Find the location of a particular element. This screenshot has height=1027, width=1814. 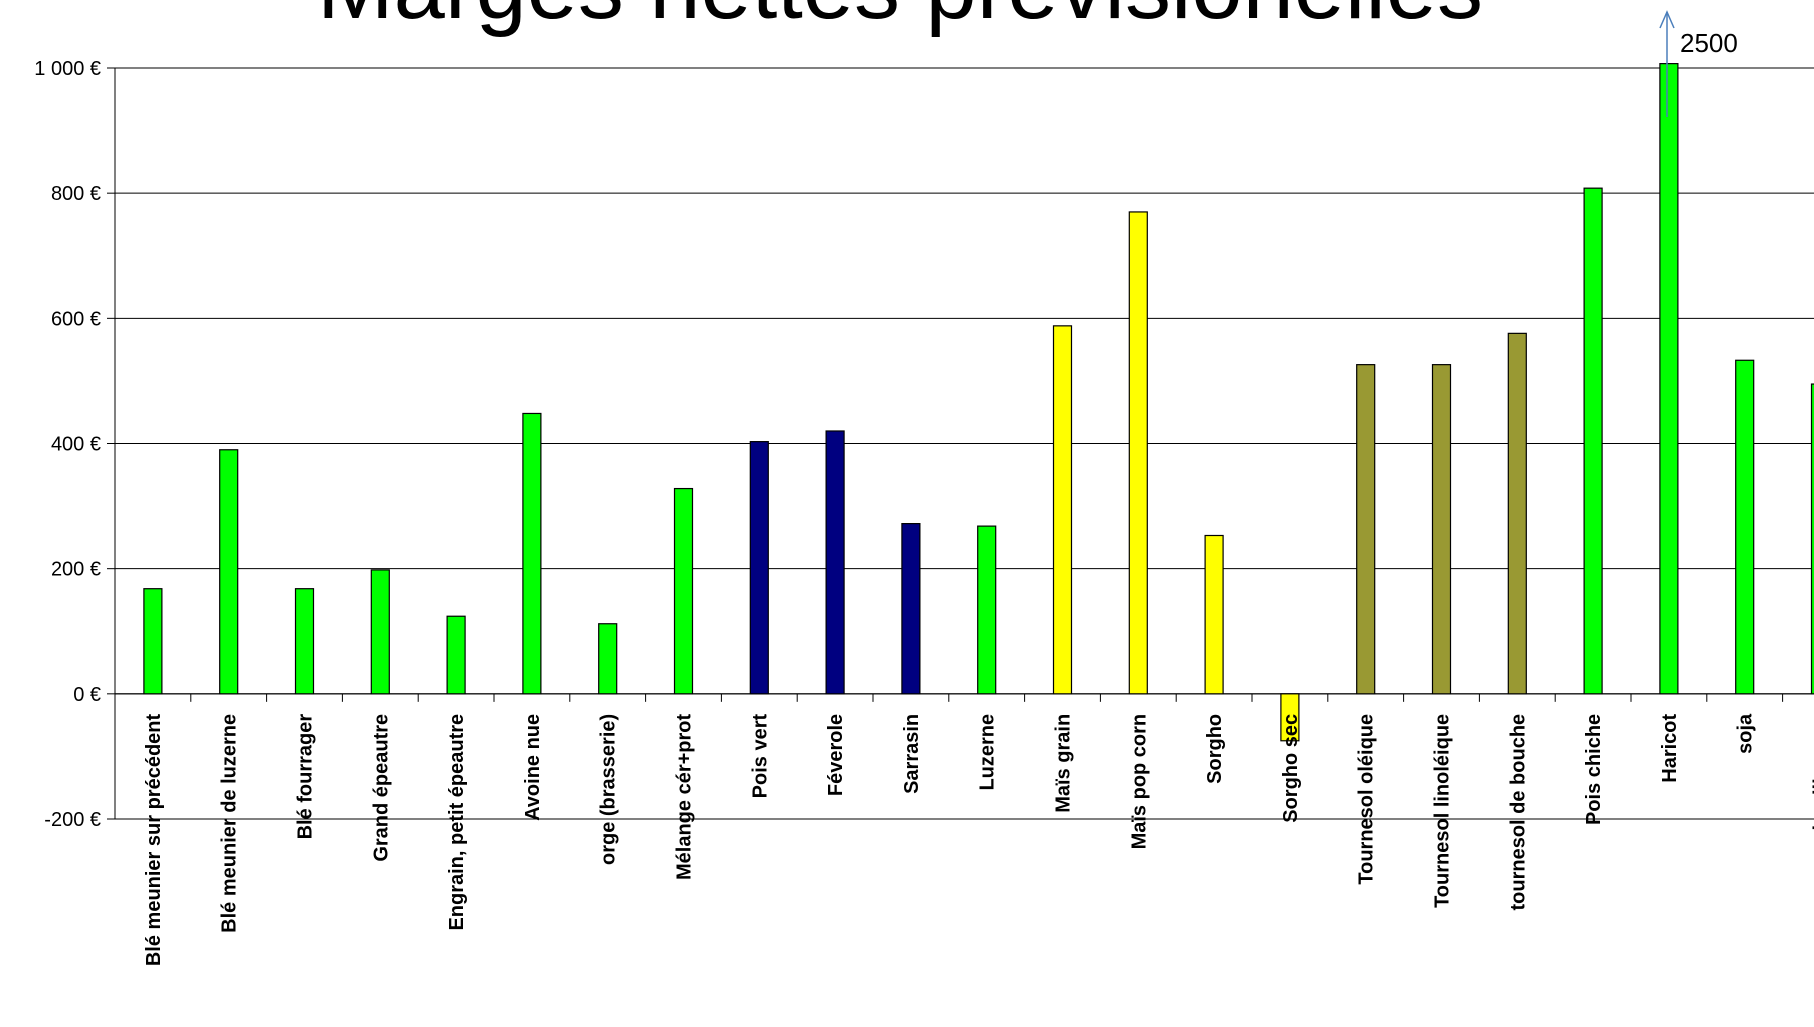

category-label: Tournesol linoléique is located at coordinates (1443, 811).